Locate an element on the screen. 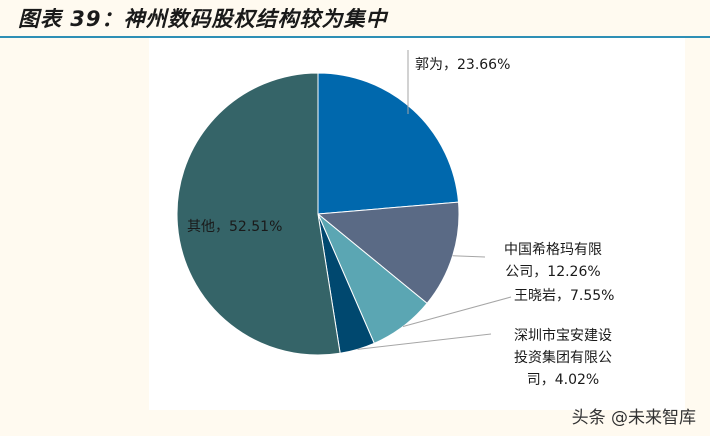 The image size is (710, 436). label-wang: 王晓岩，7.55% is located at coordinates (564, 296).